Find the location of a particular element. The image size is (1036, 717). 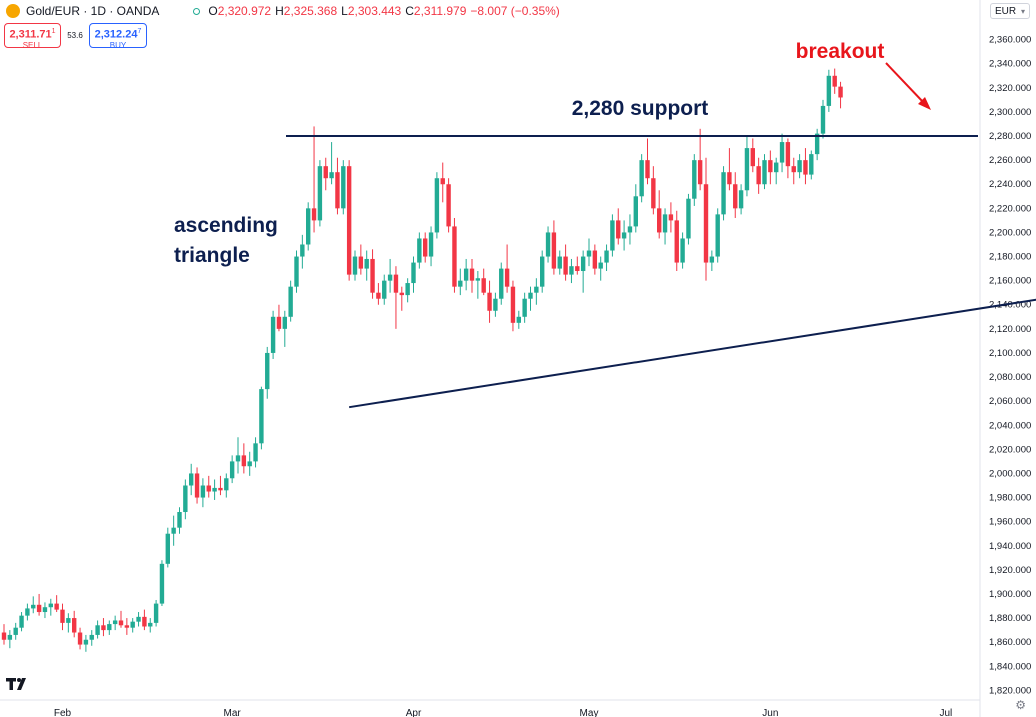

y-tick-label: 1,980.000 is located at coordinates (1010, 498).